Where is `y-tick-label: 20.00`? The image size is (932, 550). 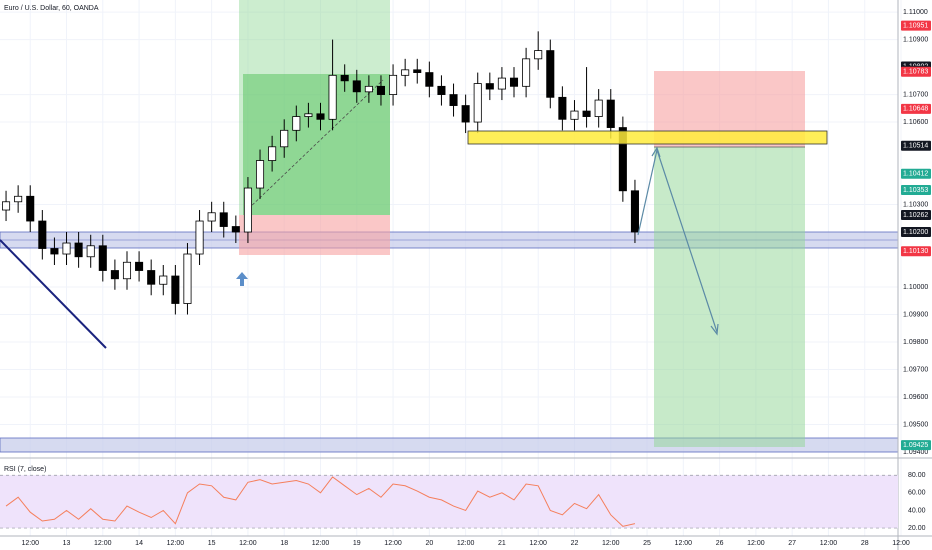
y-tick-label: 20.00 is located at coordinates (917, 528).